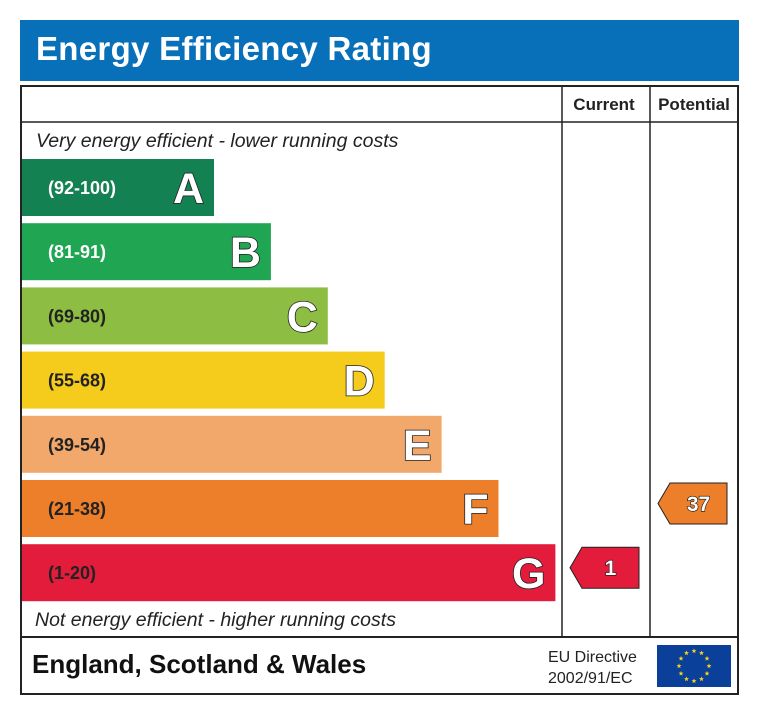 The height and width of the screenshot is (715, 760). I want to click on band-d-range: (55-68), so click(77, 381).